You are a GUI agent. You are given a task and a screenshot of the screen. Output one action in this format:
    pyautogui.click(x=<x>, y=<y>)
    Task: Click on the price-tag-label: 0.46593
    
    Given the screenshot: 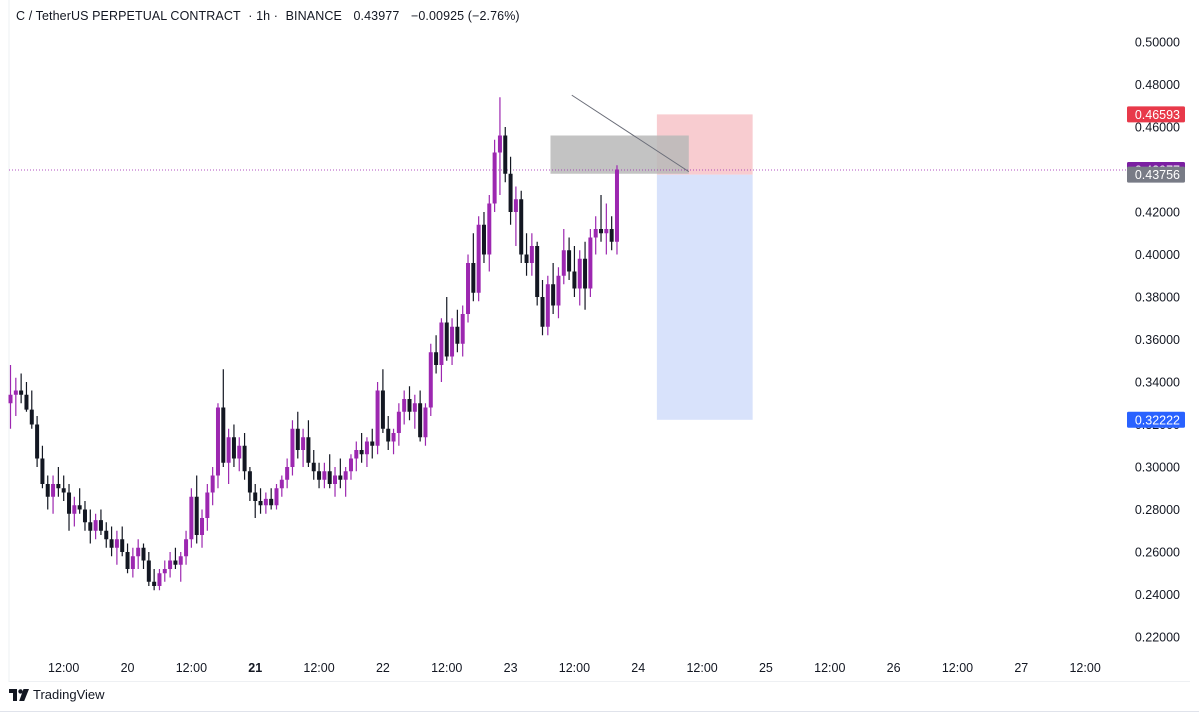 What is the action you would take?
    pyautogui.click(x=1157, y=115)
    